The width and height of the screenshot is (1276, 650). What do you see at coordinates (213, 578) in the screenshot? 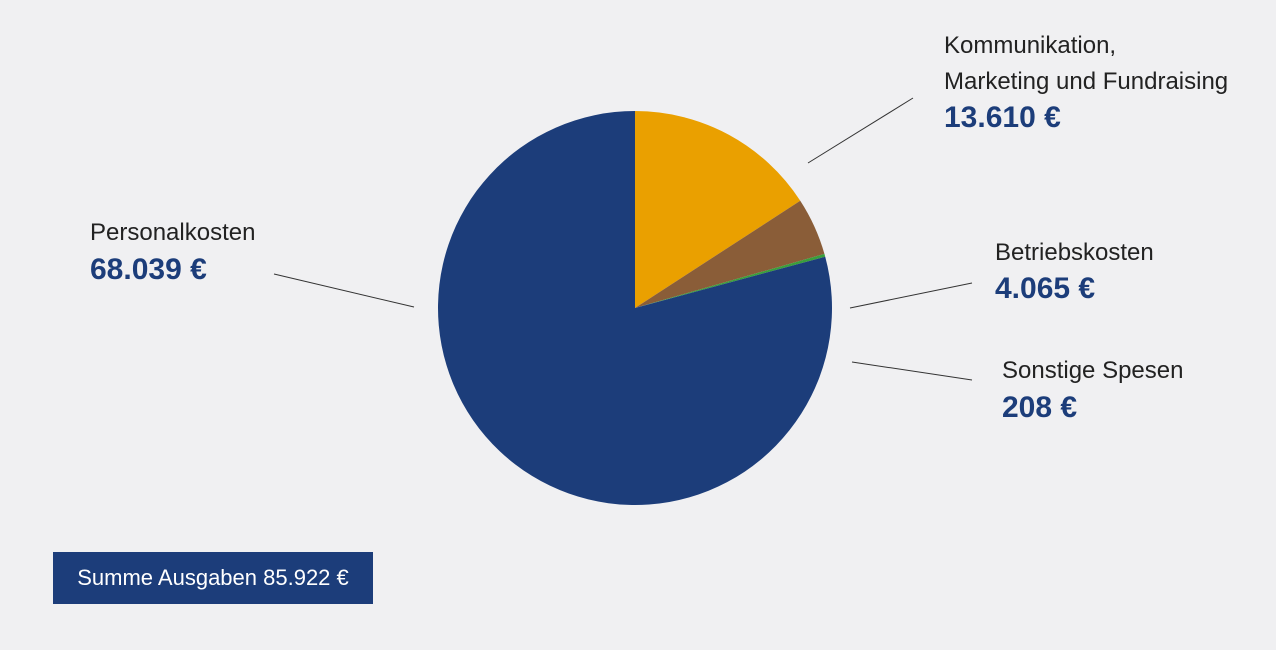
I see `total-label: Summe Ausgaben 85.922 €` at bounding box center [213, 578].